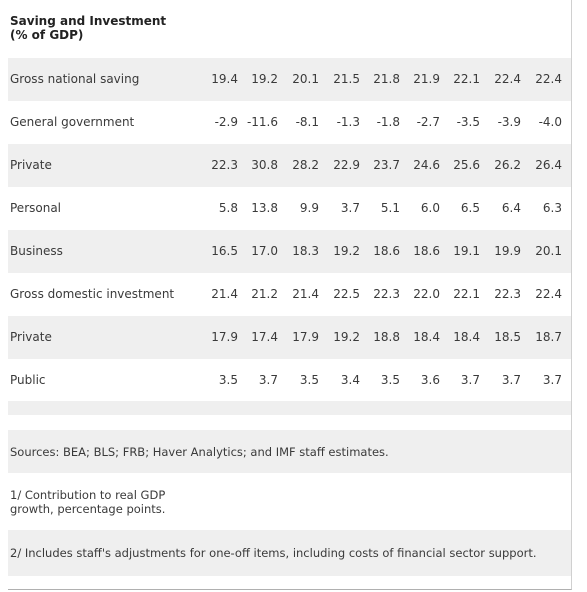  I want to click on cell-value: 3.6, so click(430, 380).